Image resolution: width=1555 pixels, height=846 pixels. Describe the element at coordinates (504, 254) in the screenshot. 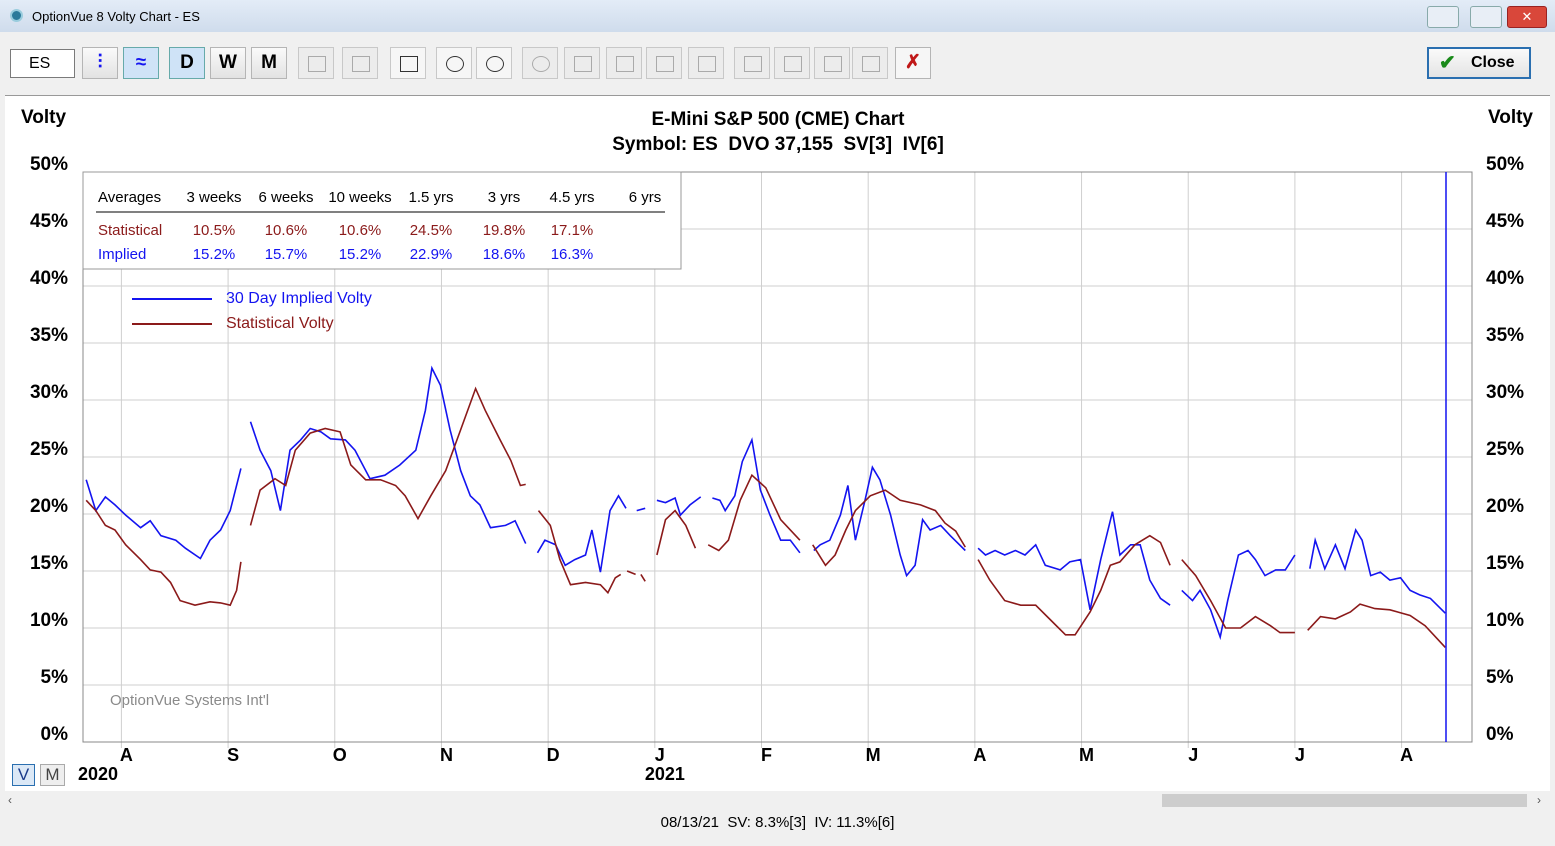

I see `averages-cell: 18.6%` at that location.